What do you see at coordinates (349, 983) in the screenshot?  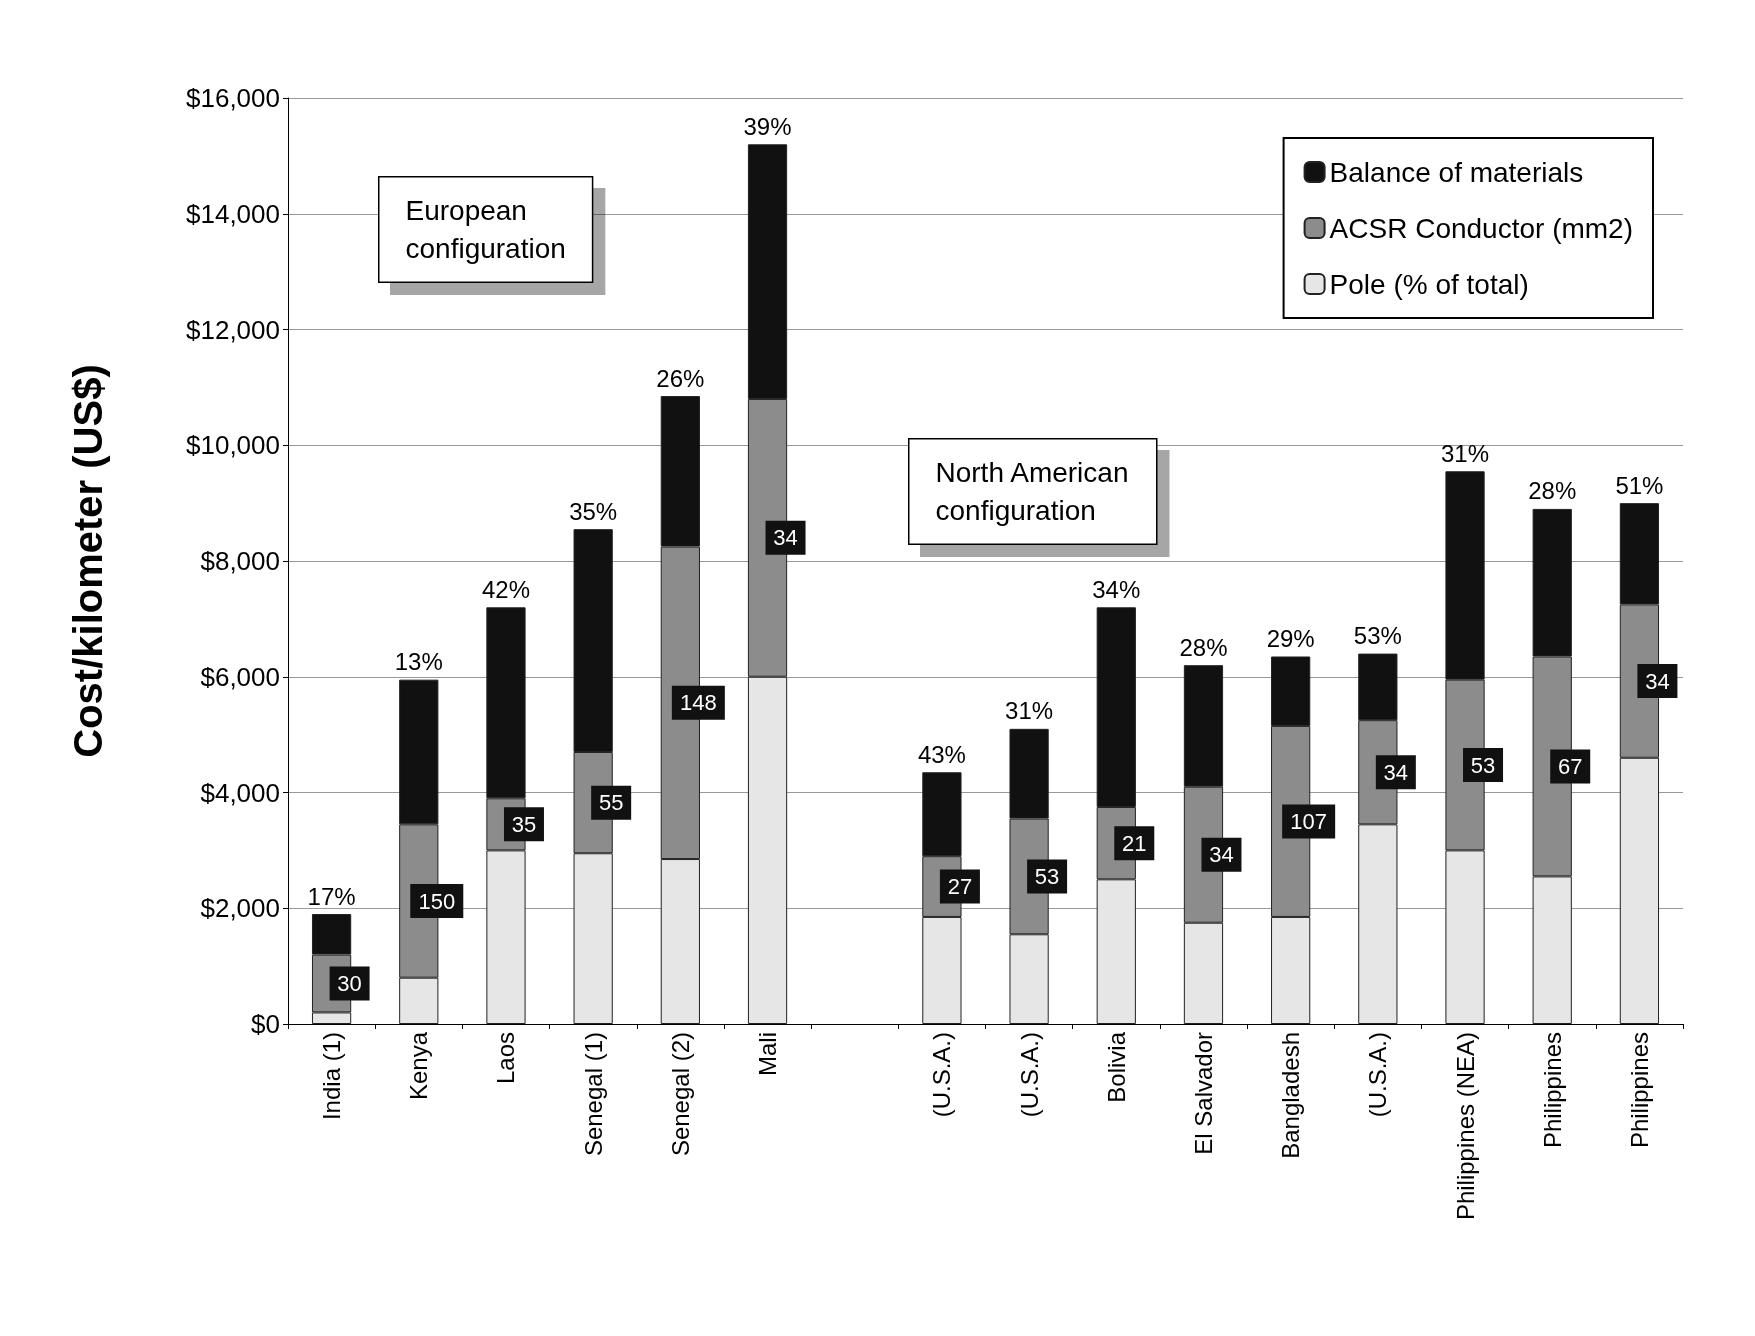 I see `annotation: 30` at bounding box center [349, 983].